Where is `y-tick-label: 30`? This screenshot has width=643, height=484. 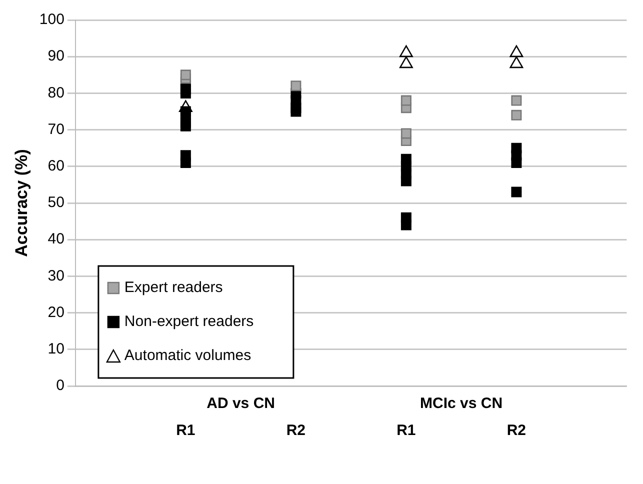 y-tick-label: 30 is located at coordinates (56, 275).